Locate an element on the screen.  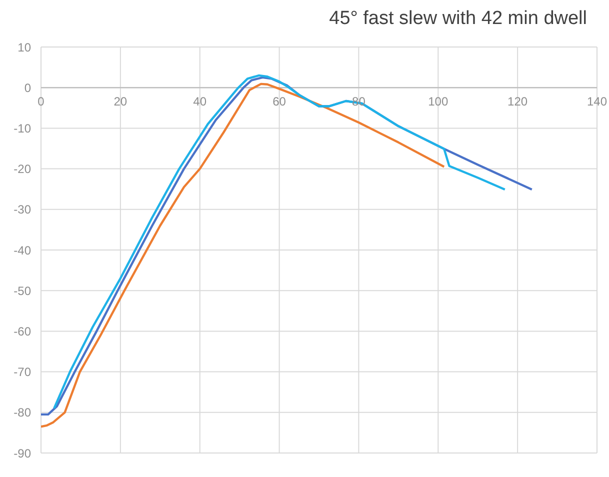
x-tick-label: 100 is located at coordinates (438, 101).